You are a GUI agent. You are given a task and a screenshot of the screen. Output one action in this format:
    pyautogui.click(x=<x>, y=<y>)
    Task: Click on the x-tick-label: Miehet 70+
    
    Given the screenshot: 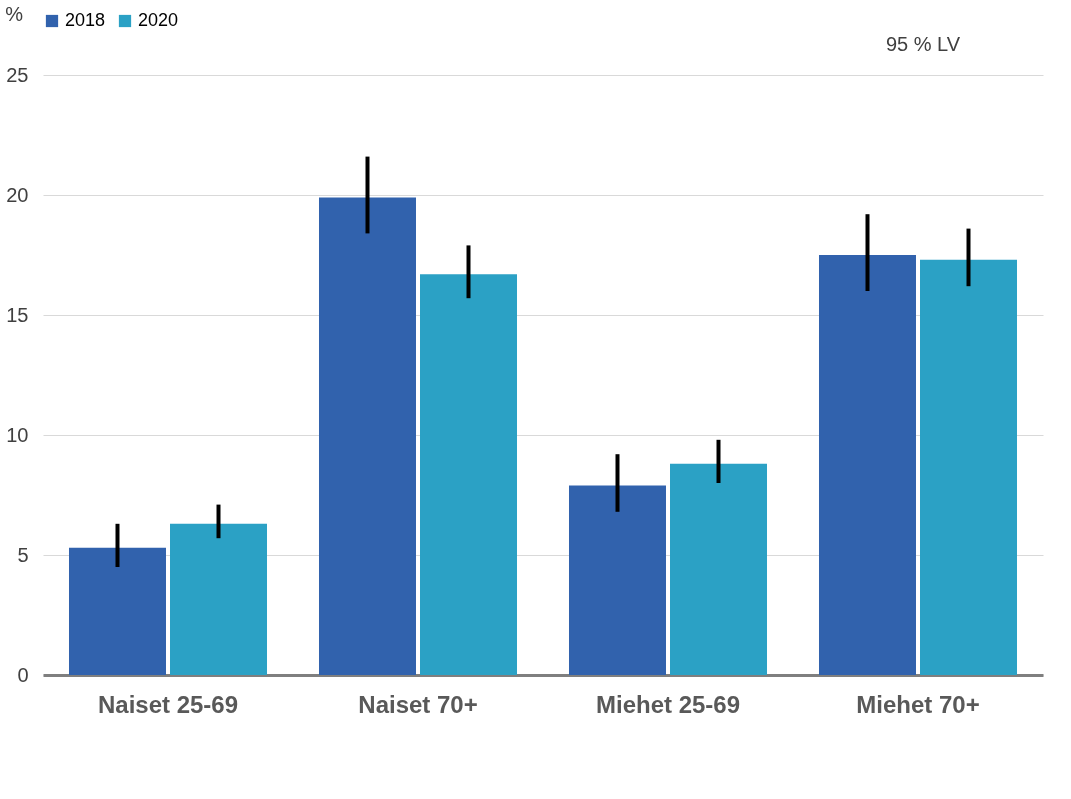 What is the action you would take?
    pyautogui.click(x=918, y=704)
    